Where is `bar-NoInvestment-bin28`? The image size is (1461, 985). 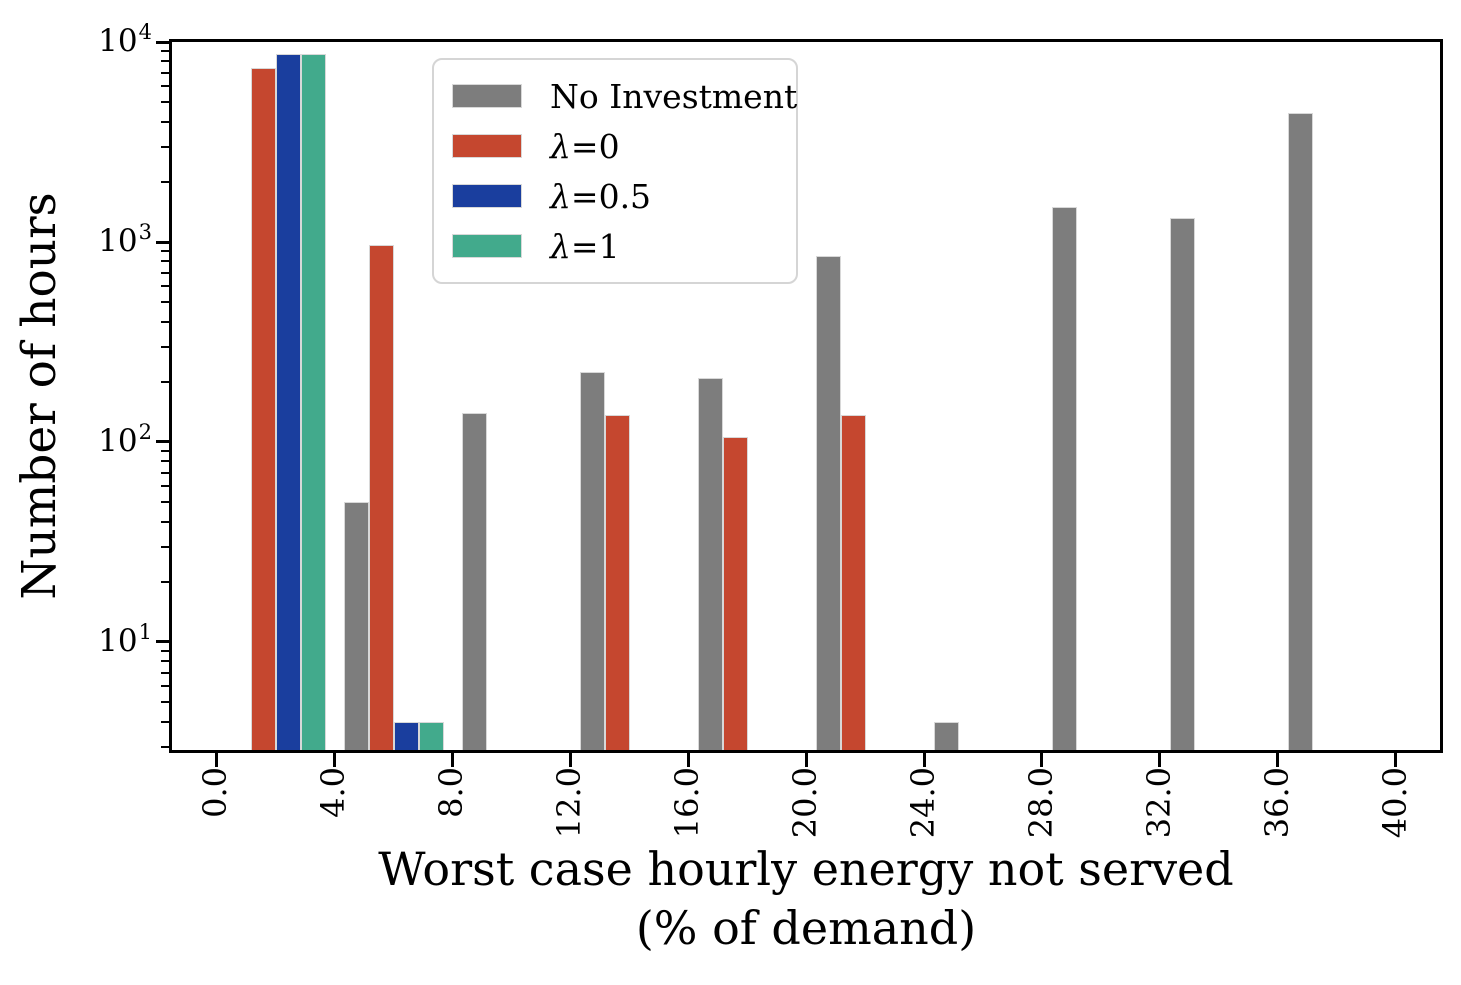 bar-NoInvestment-bin28 is located at coordinates (1064, 478).